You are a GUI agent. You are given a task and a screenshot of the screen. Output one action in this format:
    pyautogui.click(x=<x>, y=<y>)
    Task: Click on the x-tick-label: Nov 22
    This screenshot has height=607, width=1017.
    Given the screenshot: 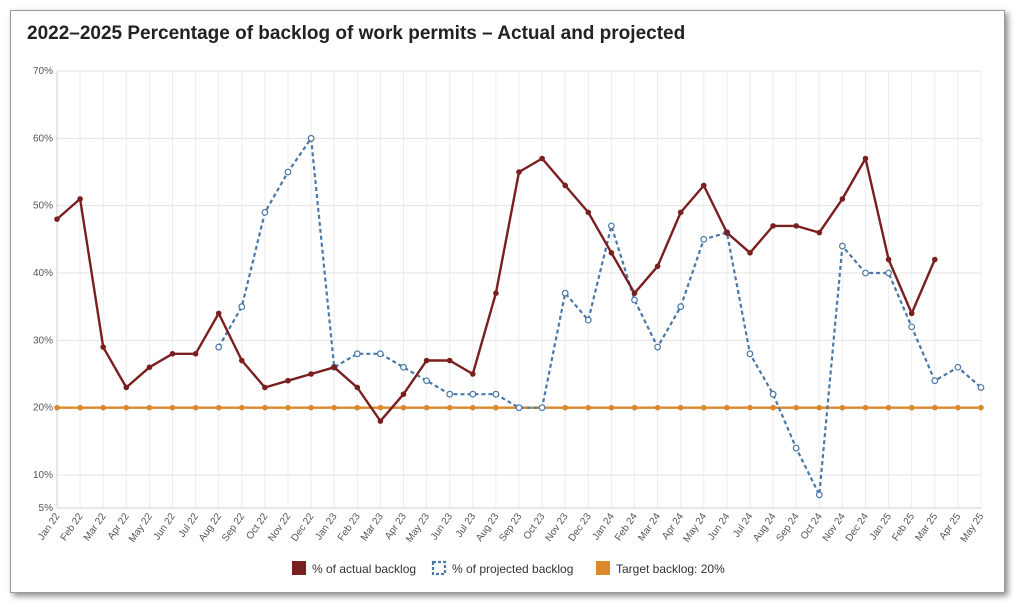 What is the action you would take?
    pyautogui.click(x=279, y=527)
    